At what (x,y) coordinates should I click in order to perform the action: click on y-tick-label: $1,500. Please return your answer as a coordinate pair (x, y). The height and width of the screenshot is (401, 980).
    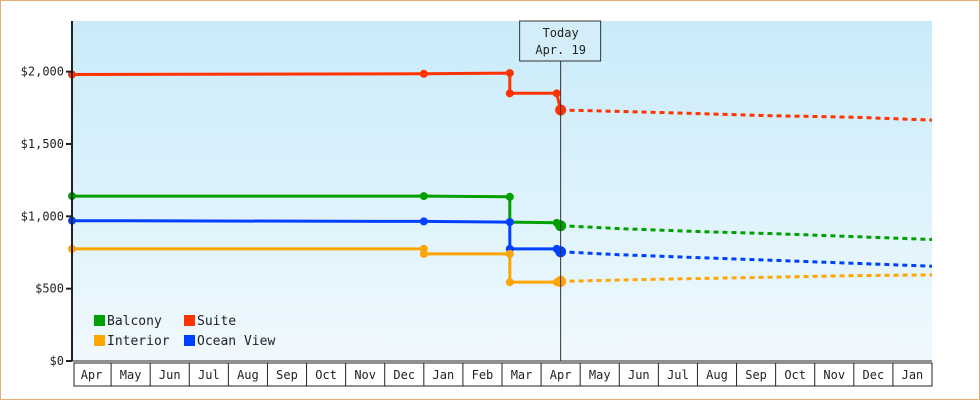
    Looking at the image, I should click on (42, 144).